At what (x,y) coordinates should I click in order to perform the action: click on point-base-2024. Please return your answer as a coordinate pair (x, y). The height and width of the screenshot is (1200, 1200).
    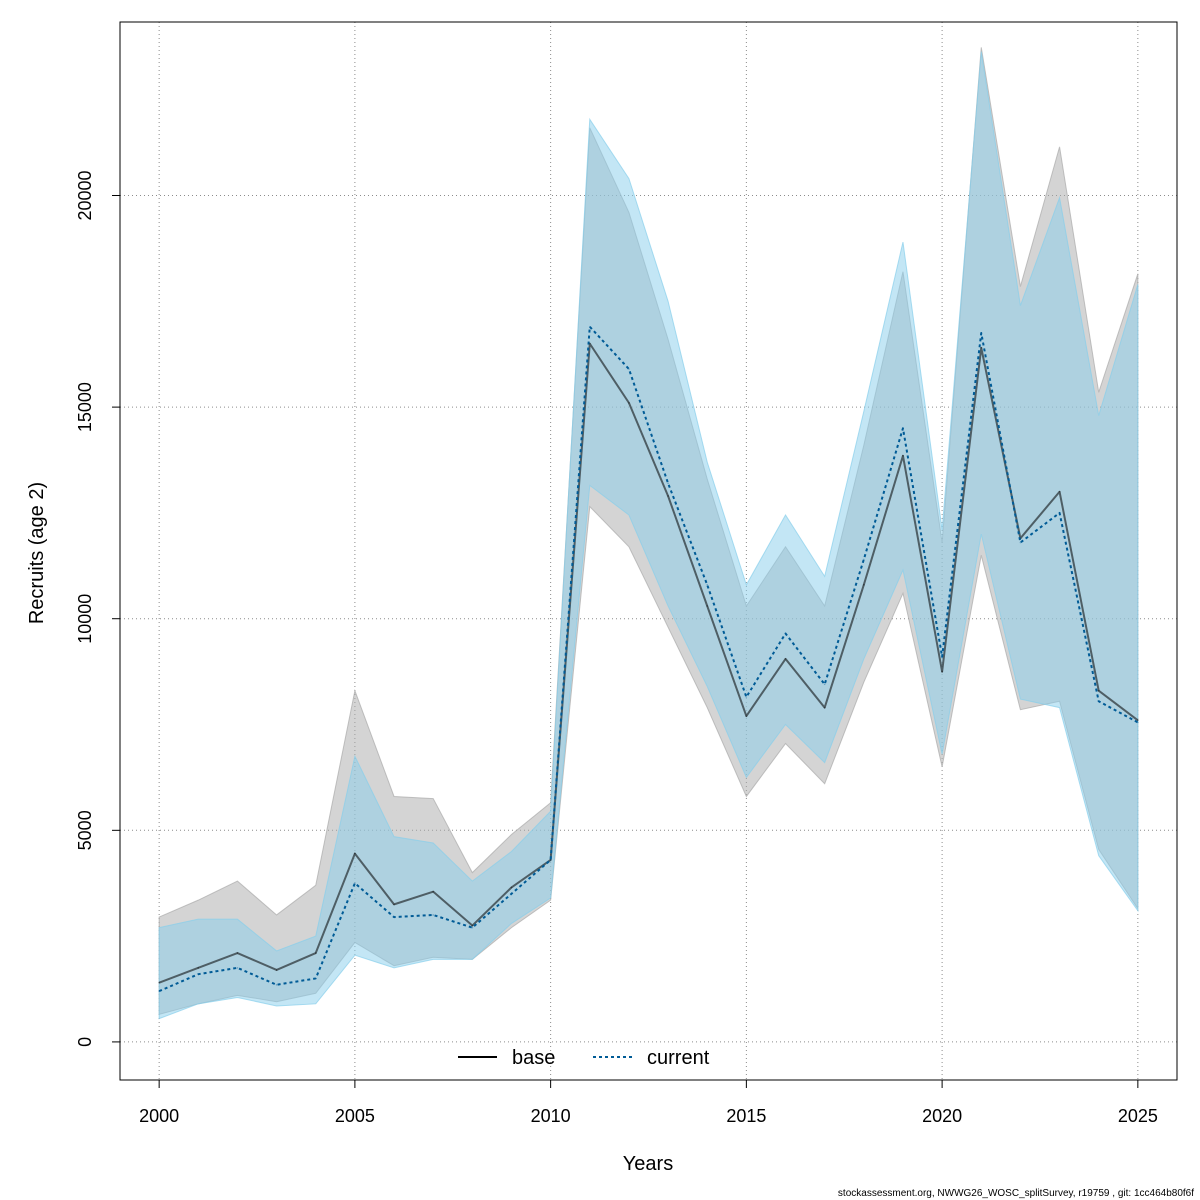
    Looking at the image, I should click on (1098, 690).